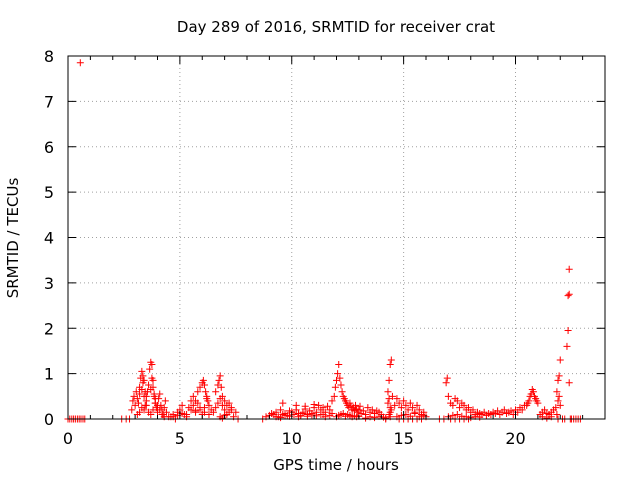 This screenshot has width=640, height=480. Describe the element at coordinates (49, 238) in the screenshot. I see `y-tick-labels: 0 1 2 3 4 5 6 7 8` at that location.